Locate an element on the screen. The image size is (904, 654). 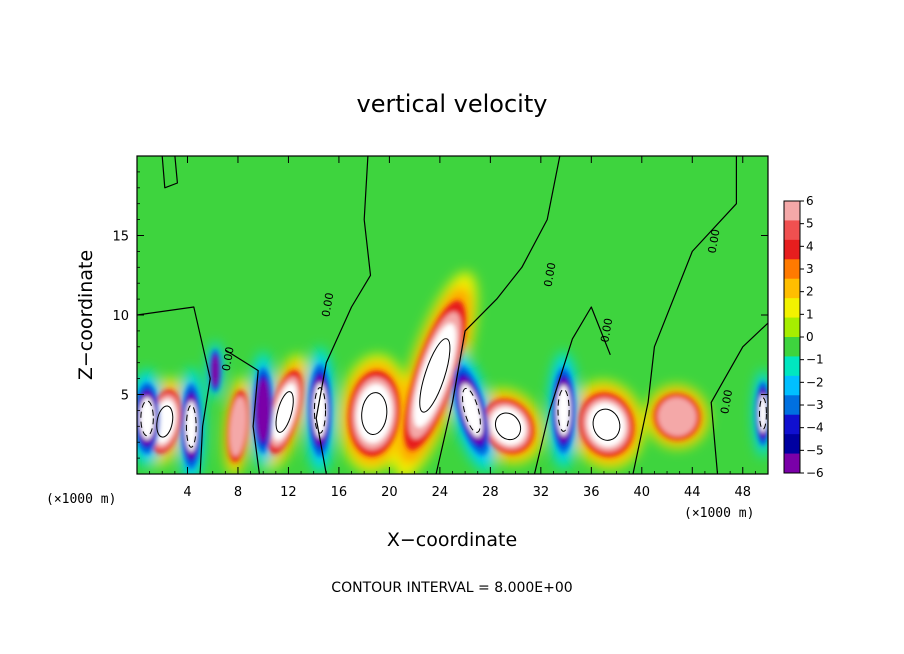
x-tick-label: 12 is located at coordinates (288, 492).